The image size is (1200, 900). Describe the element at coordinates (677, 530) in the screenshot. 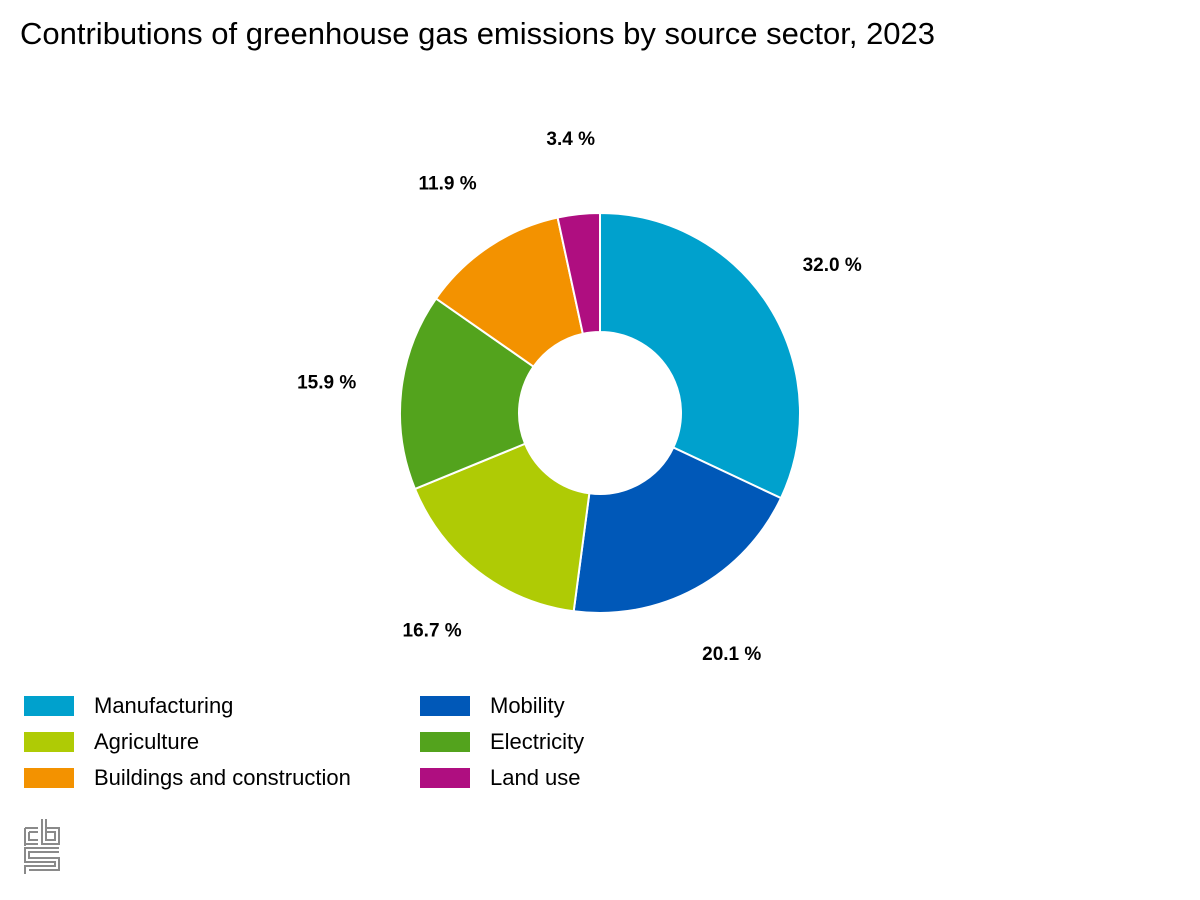

I see `slice-mobility` at that location.